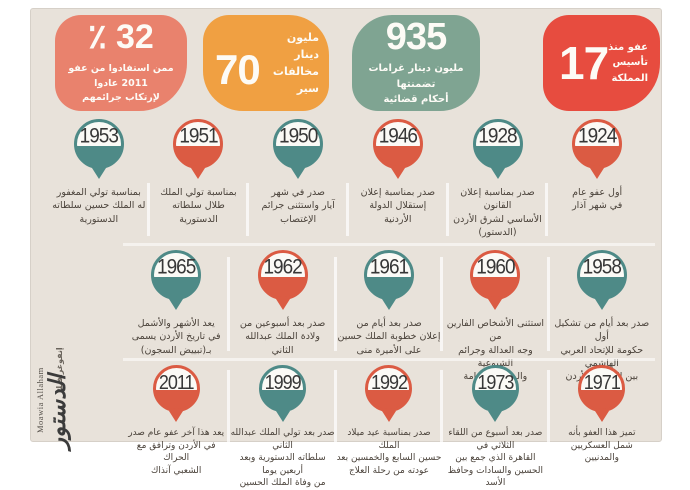  I want to click on stat-box: مليون دينار مخالفات سير 70, so click(266, 63).